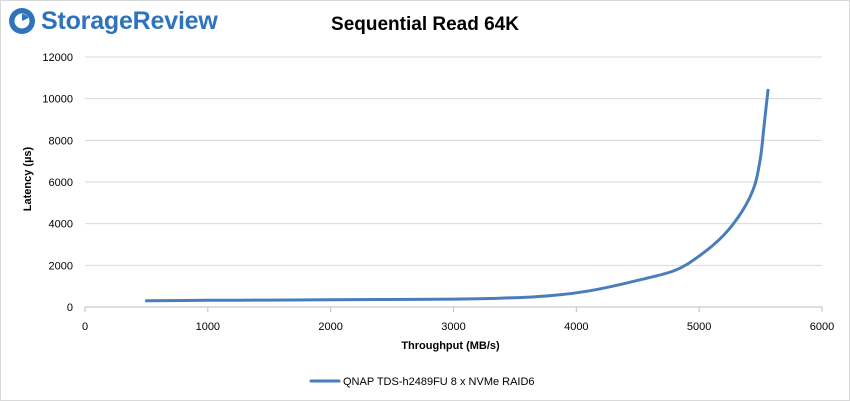 The image size is (850, 401). I want to click on y-tick-label: 8000, so click(61, 141).